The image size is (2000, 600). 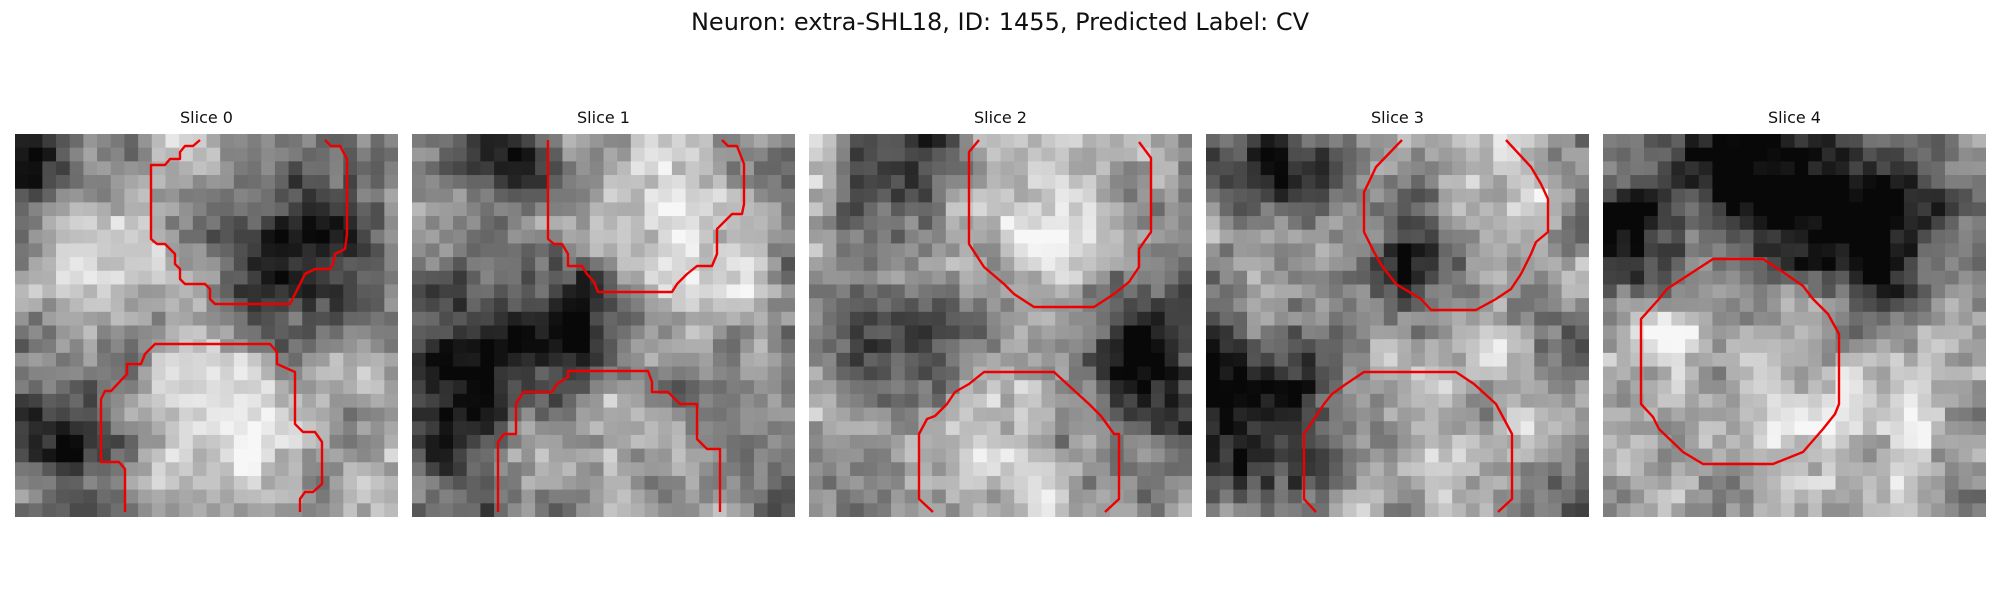 I want to click on grayscale-pixels, so click(x=206, y=325).